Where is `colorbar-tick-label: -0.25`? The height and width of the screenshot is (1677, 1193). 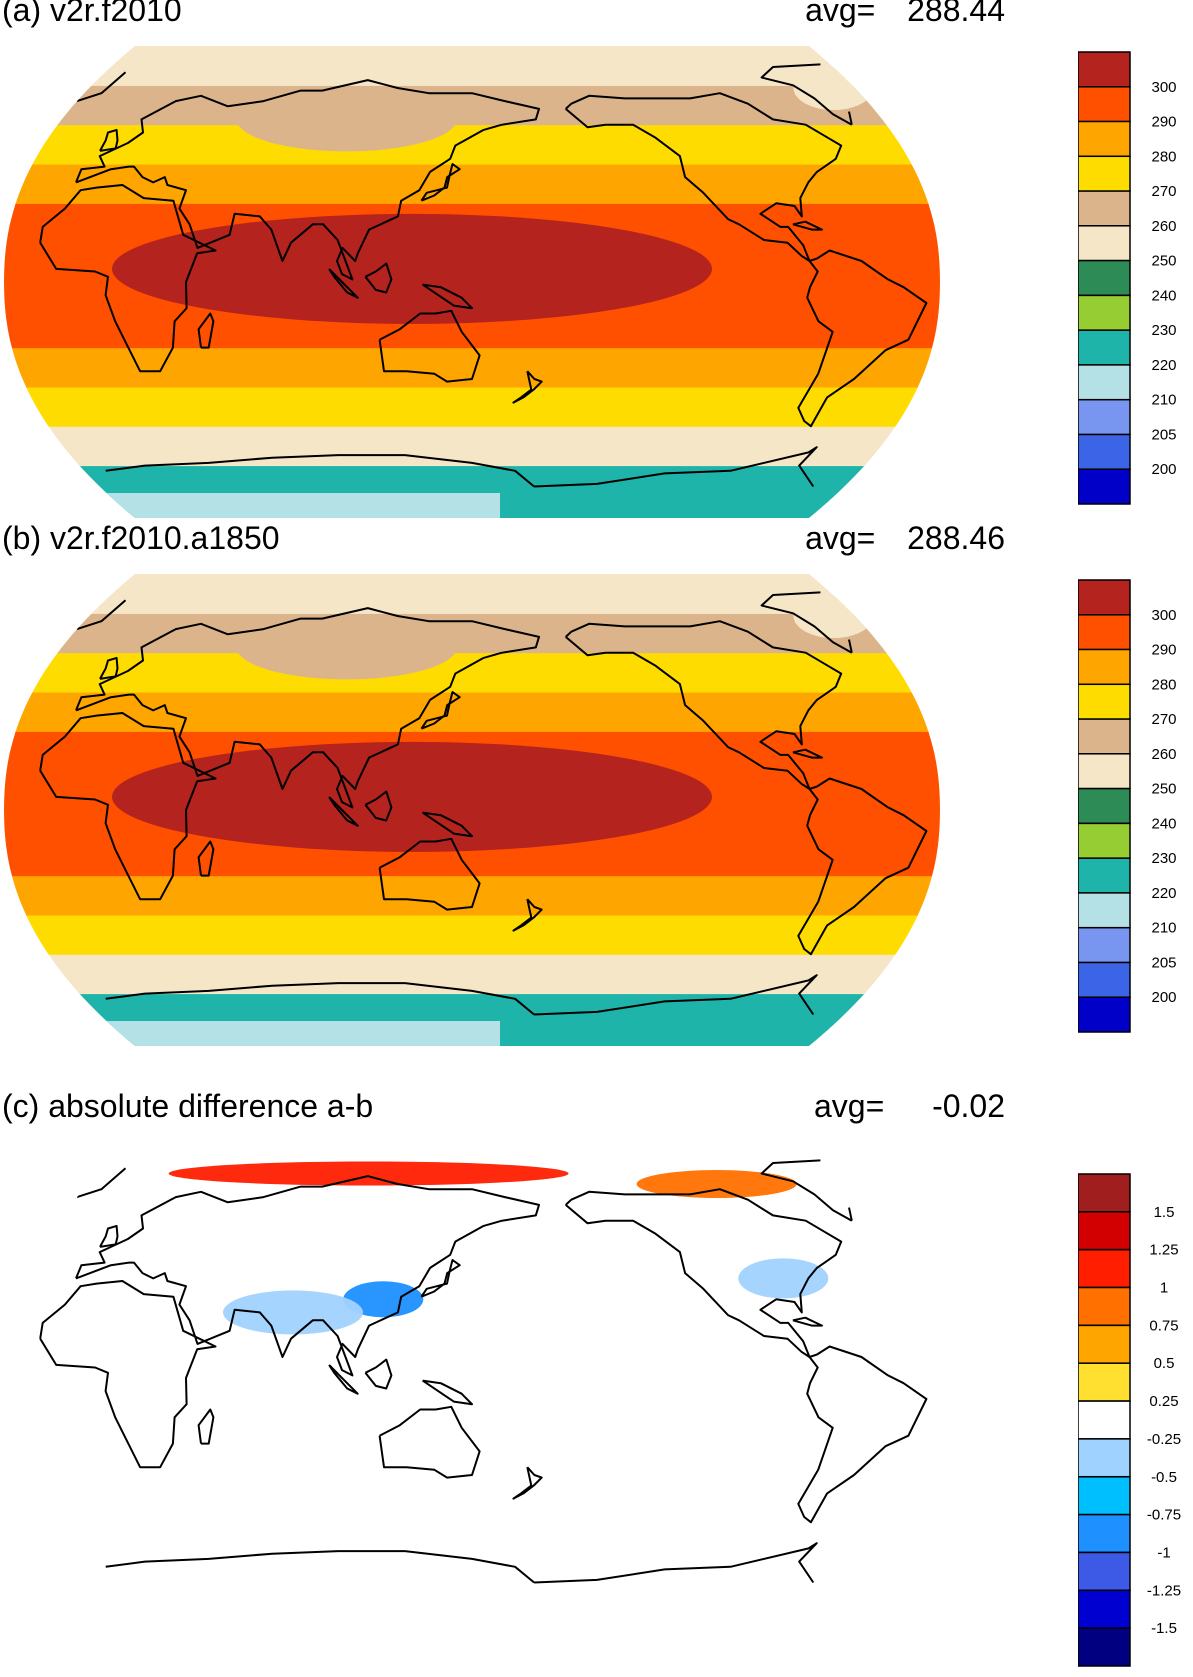
colorbar-tick-label: -0.25 is located at coordinates (1164, 1439).